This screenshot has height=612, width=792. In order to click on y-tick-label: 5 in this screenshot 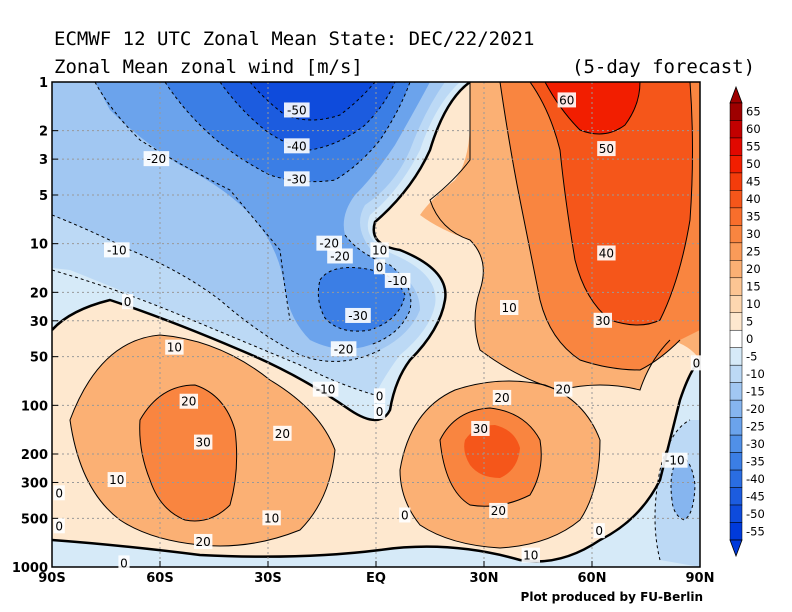, I will do `click(43, 196)`.